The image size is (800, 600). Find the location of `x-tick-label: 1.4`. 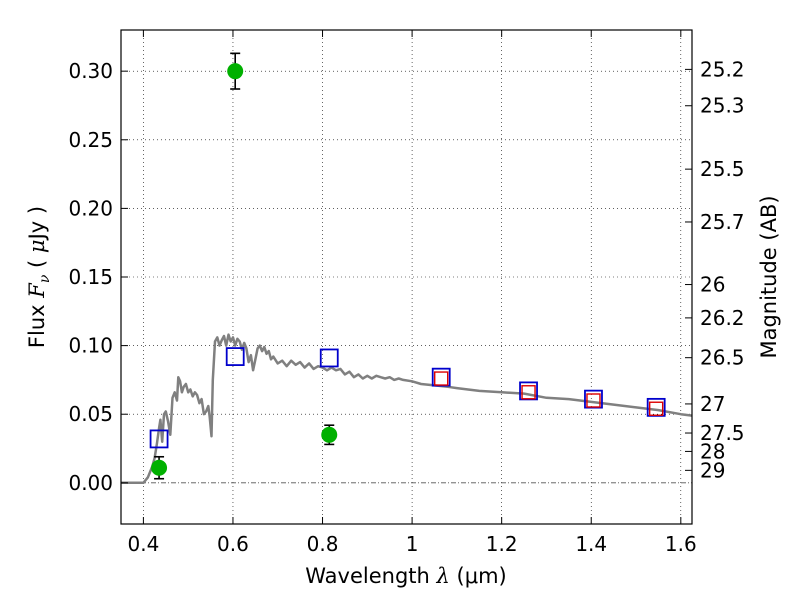

x-tick-label: 1.4 is located at coordinates (591, 544).